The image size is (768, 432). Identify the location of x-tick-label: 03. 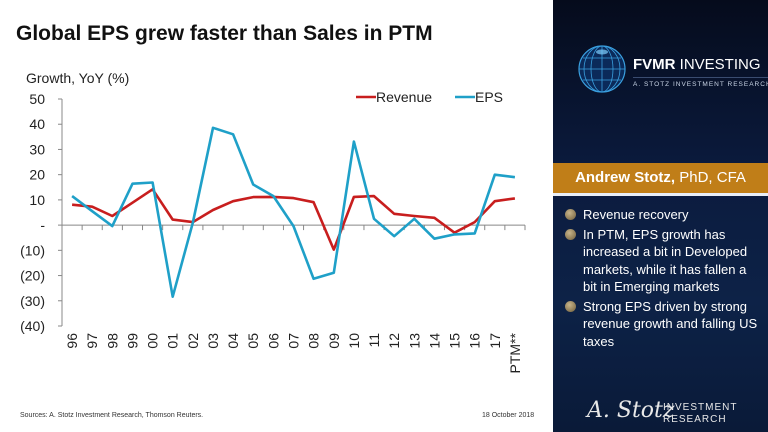
(213, 341).